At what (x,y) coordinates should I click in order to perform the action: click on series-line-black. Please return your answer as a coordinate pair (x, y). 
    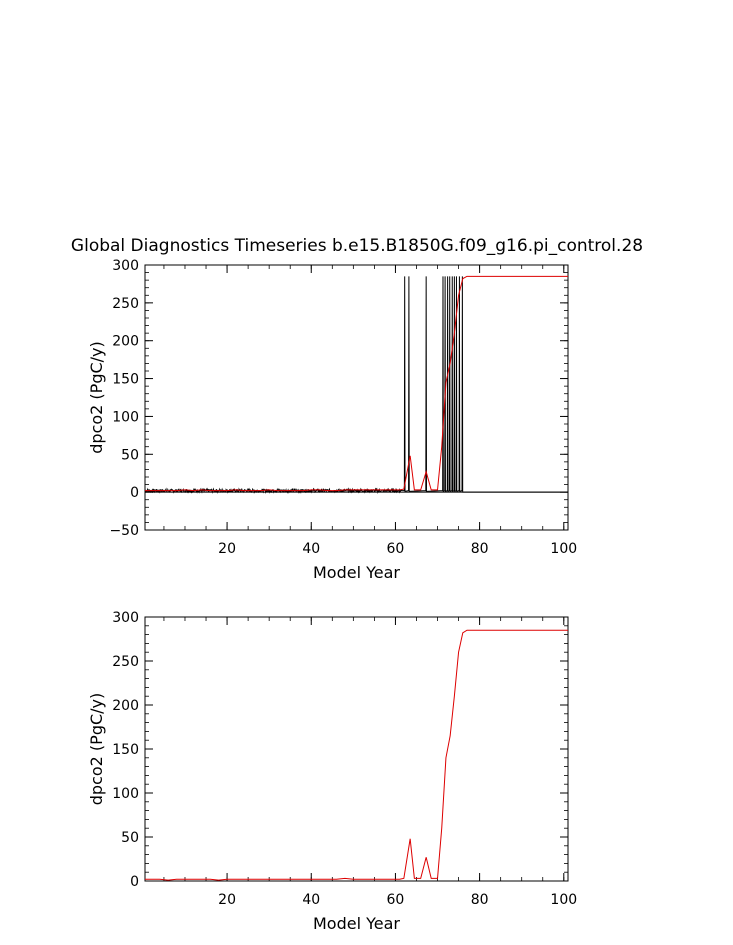
    Looking at the image, I should click on (356, 385).